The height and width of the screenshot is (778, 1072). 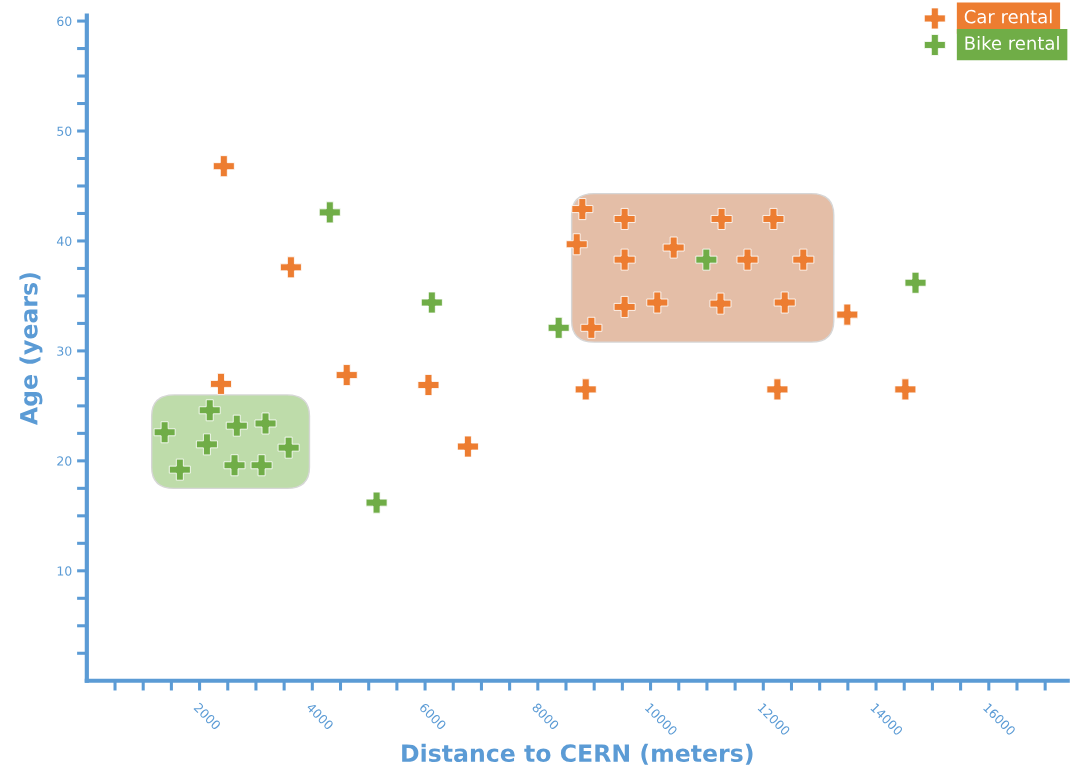 I want to click on y-tick-label: 30, so click(x=64, y=351).